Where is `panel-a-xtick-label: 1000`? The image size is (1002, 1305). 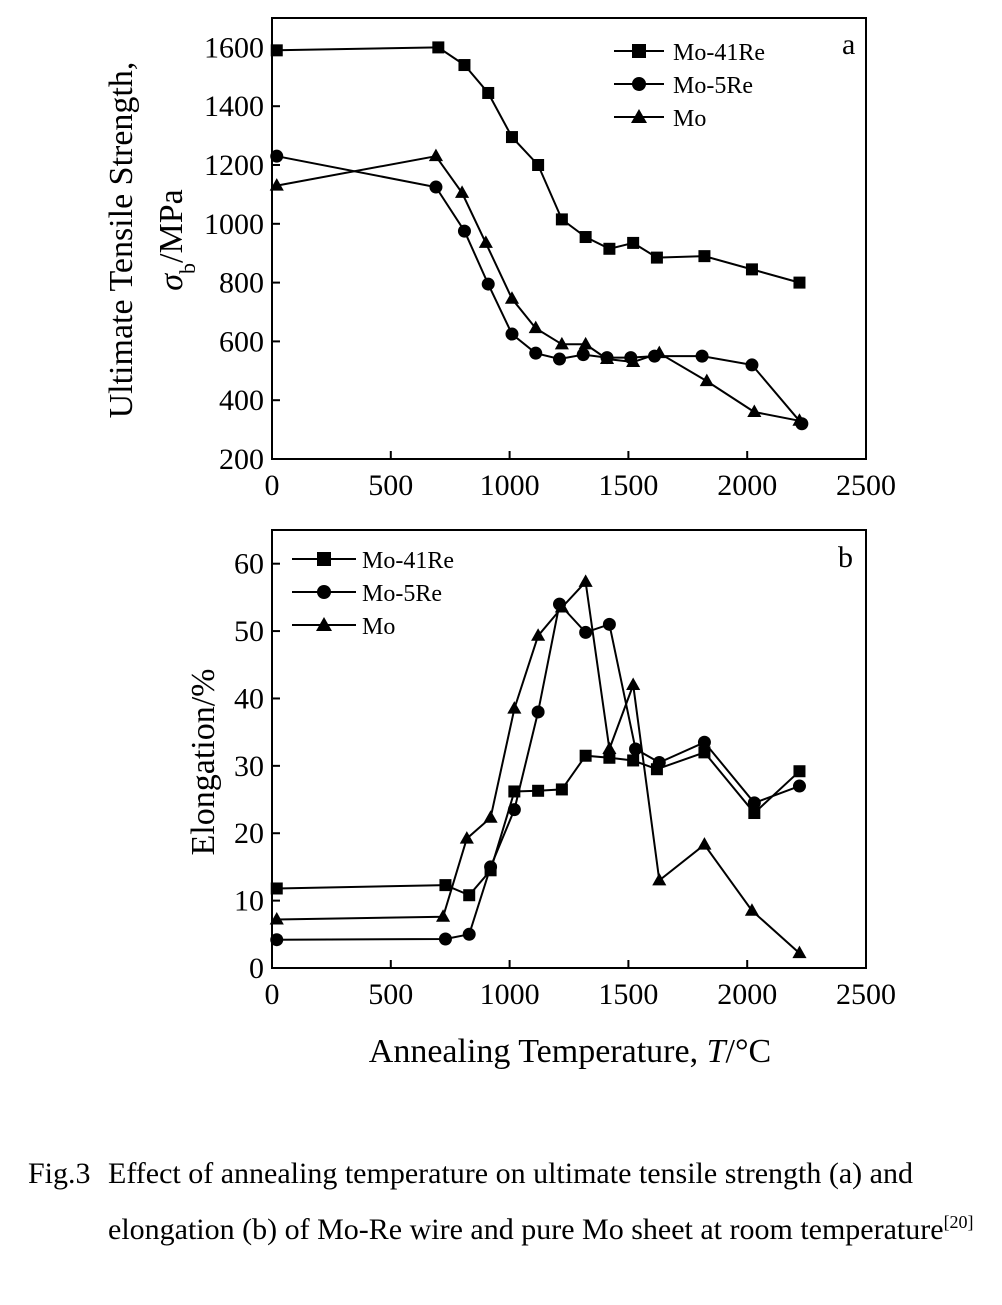 panel-a-xtick-label: 1000 is located at coordinates (510, 485).